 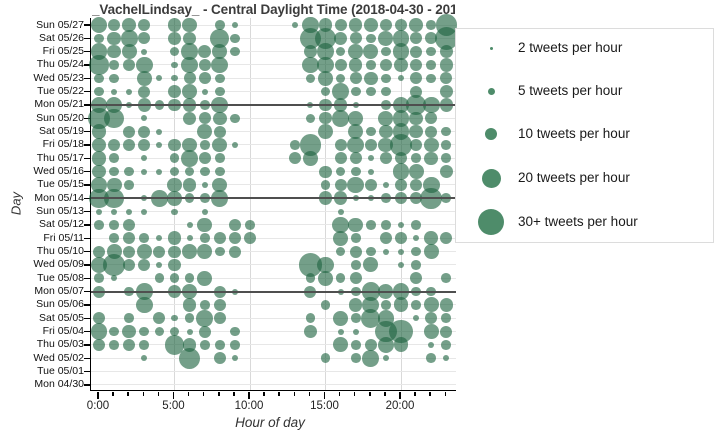 I want to click on day-tick-label: Sun 05/06, so click(x=60, y=304).